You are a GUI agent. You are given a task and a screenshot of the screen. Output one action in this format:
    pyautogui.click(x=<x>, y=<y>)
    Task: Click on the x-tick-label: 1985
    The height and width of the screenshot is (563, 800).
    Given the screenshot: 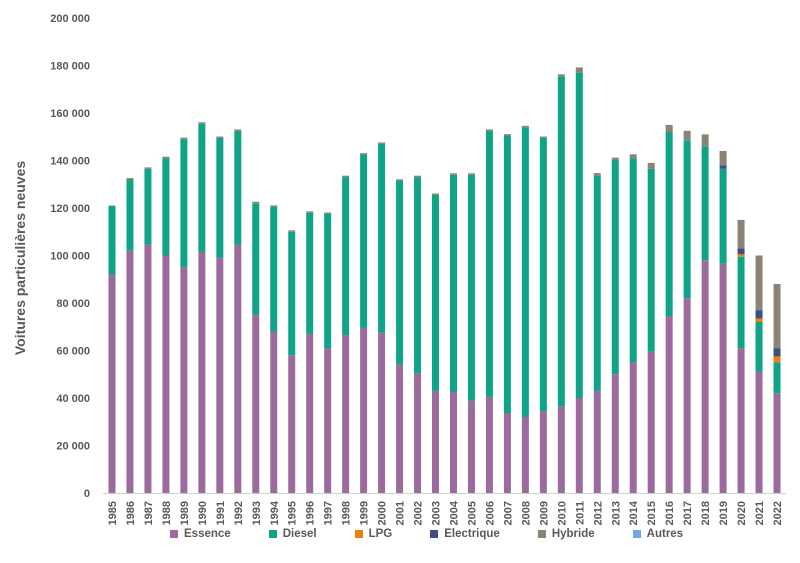 What is the action you would take?
    pyautogui.click(x=113, y=513)
    